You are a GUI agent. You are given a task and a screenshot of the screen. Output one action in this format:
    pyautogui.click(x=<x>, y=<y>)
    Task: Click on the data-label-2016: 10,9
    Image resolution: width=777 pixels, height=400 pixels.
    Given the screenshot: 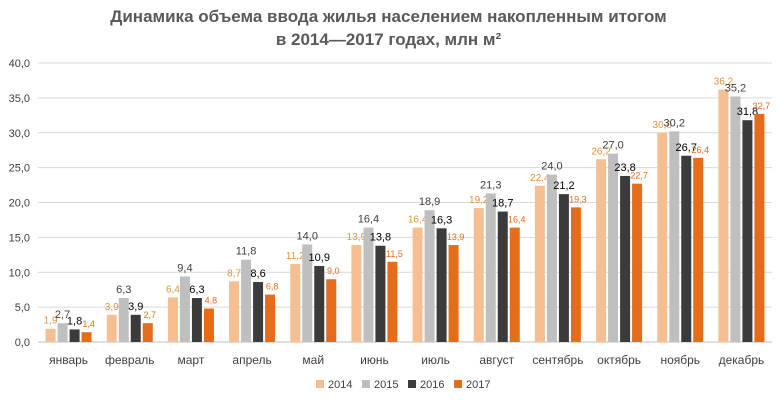 What is the action you would take?
    pyautogui.click(x=319, y=258)
    